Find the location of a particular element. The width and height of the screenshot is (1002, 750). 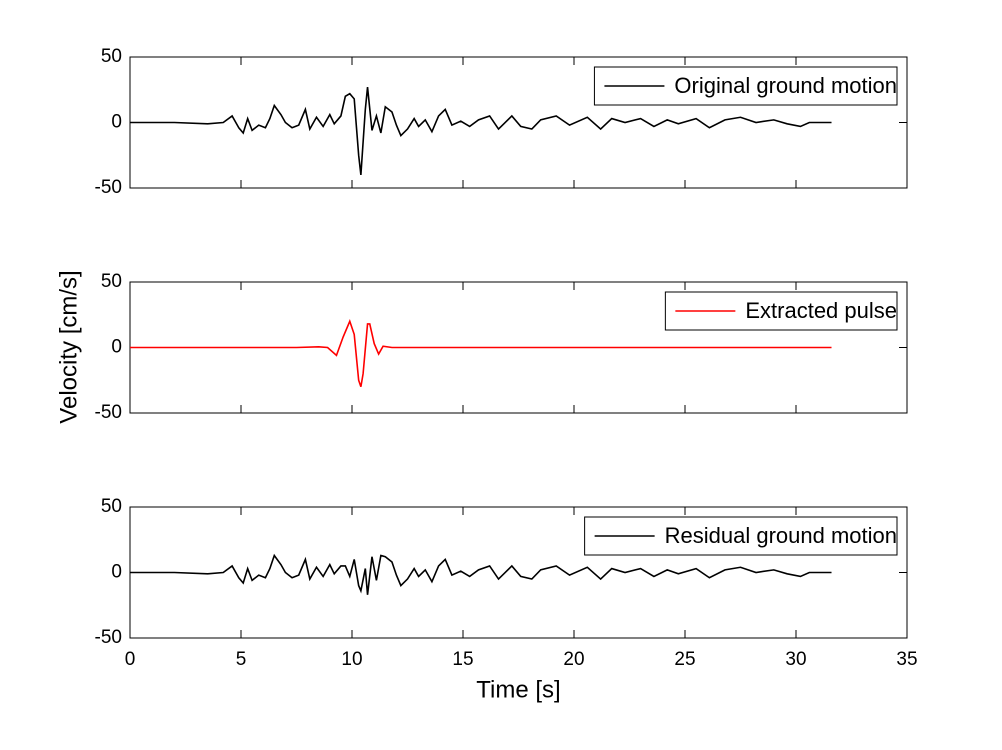

x-tick-label: 20 is located at coordinates (573, 659).